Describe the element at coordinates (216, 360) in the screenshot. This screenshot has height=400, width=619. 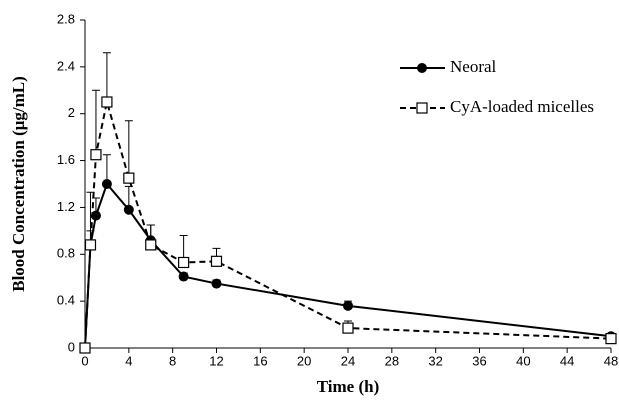
I see `x-tick-label: 12` at that location.